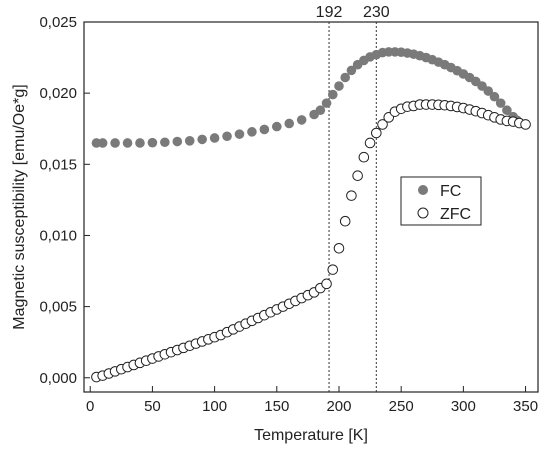 The image size is (550, 451). What do you see at coordinates (401, 406) in the screenshot?
I see `x-tick-label: 250` at bounding box center [401, 406].